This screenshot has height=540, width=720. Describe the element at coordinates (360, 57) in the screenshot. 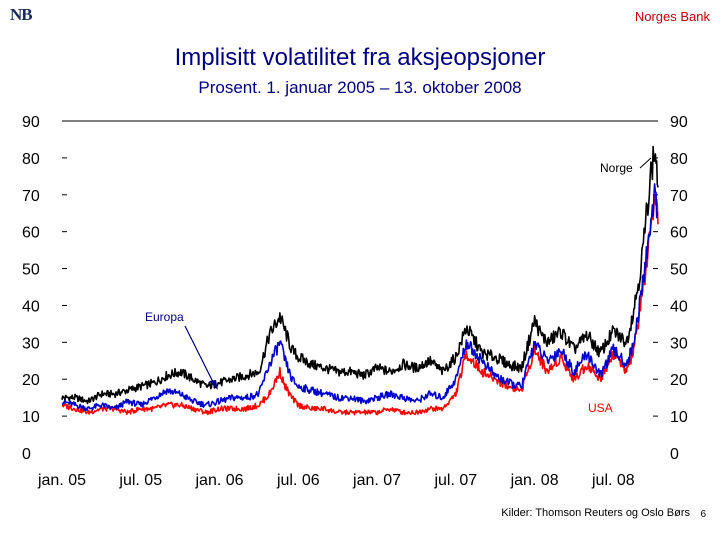

I see `chart-title: Implisitt volatilitet fra aksjeopsjoner` at that location.